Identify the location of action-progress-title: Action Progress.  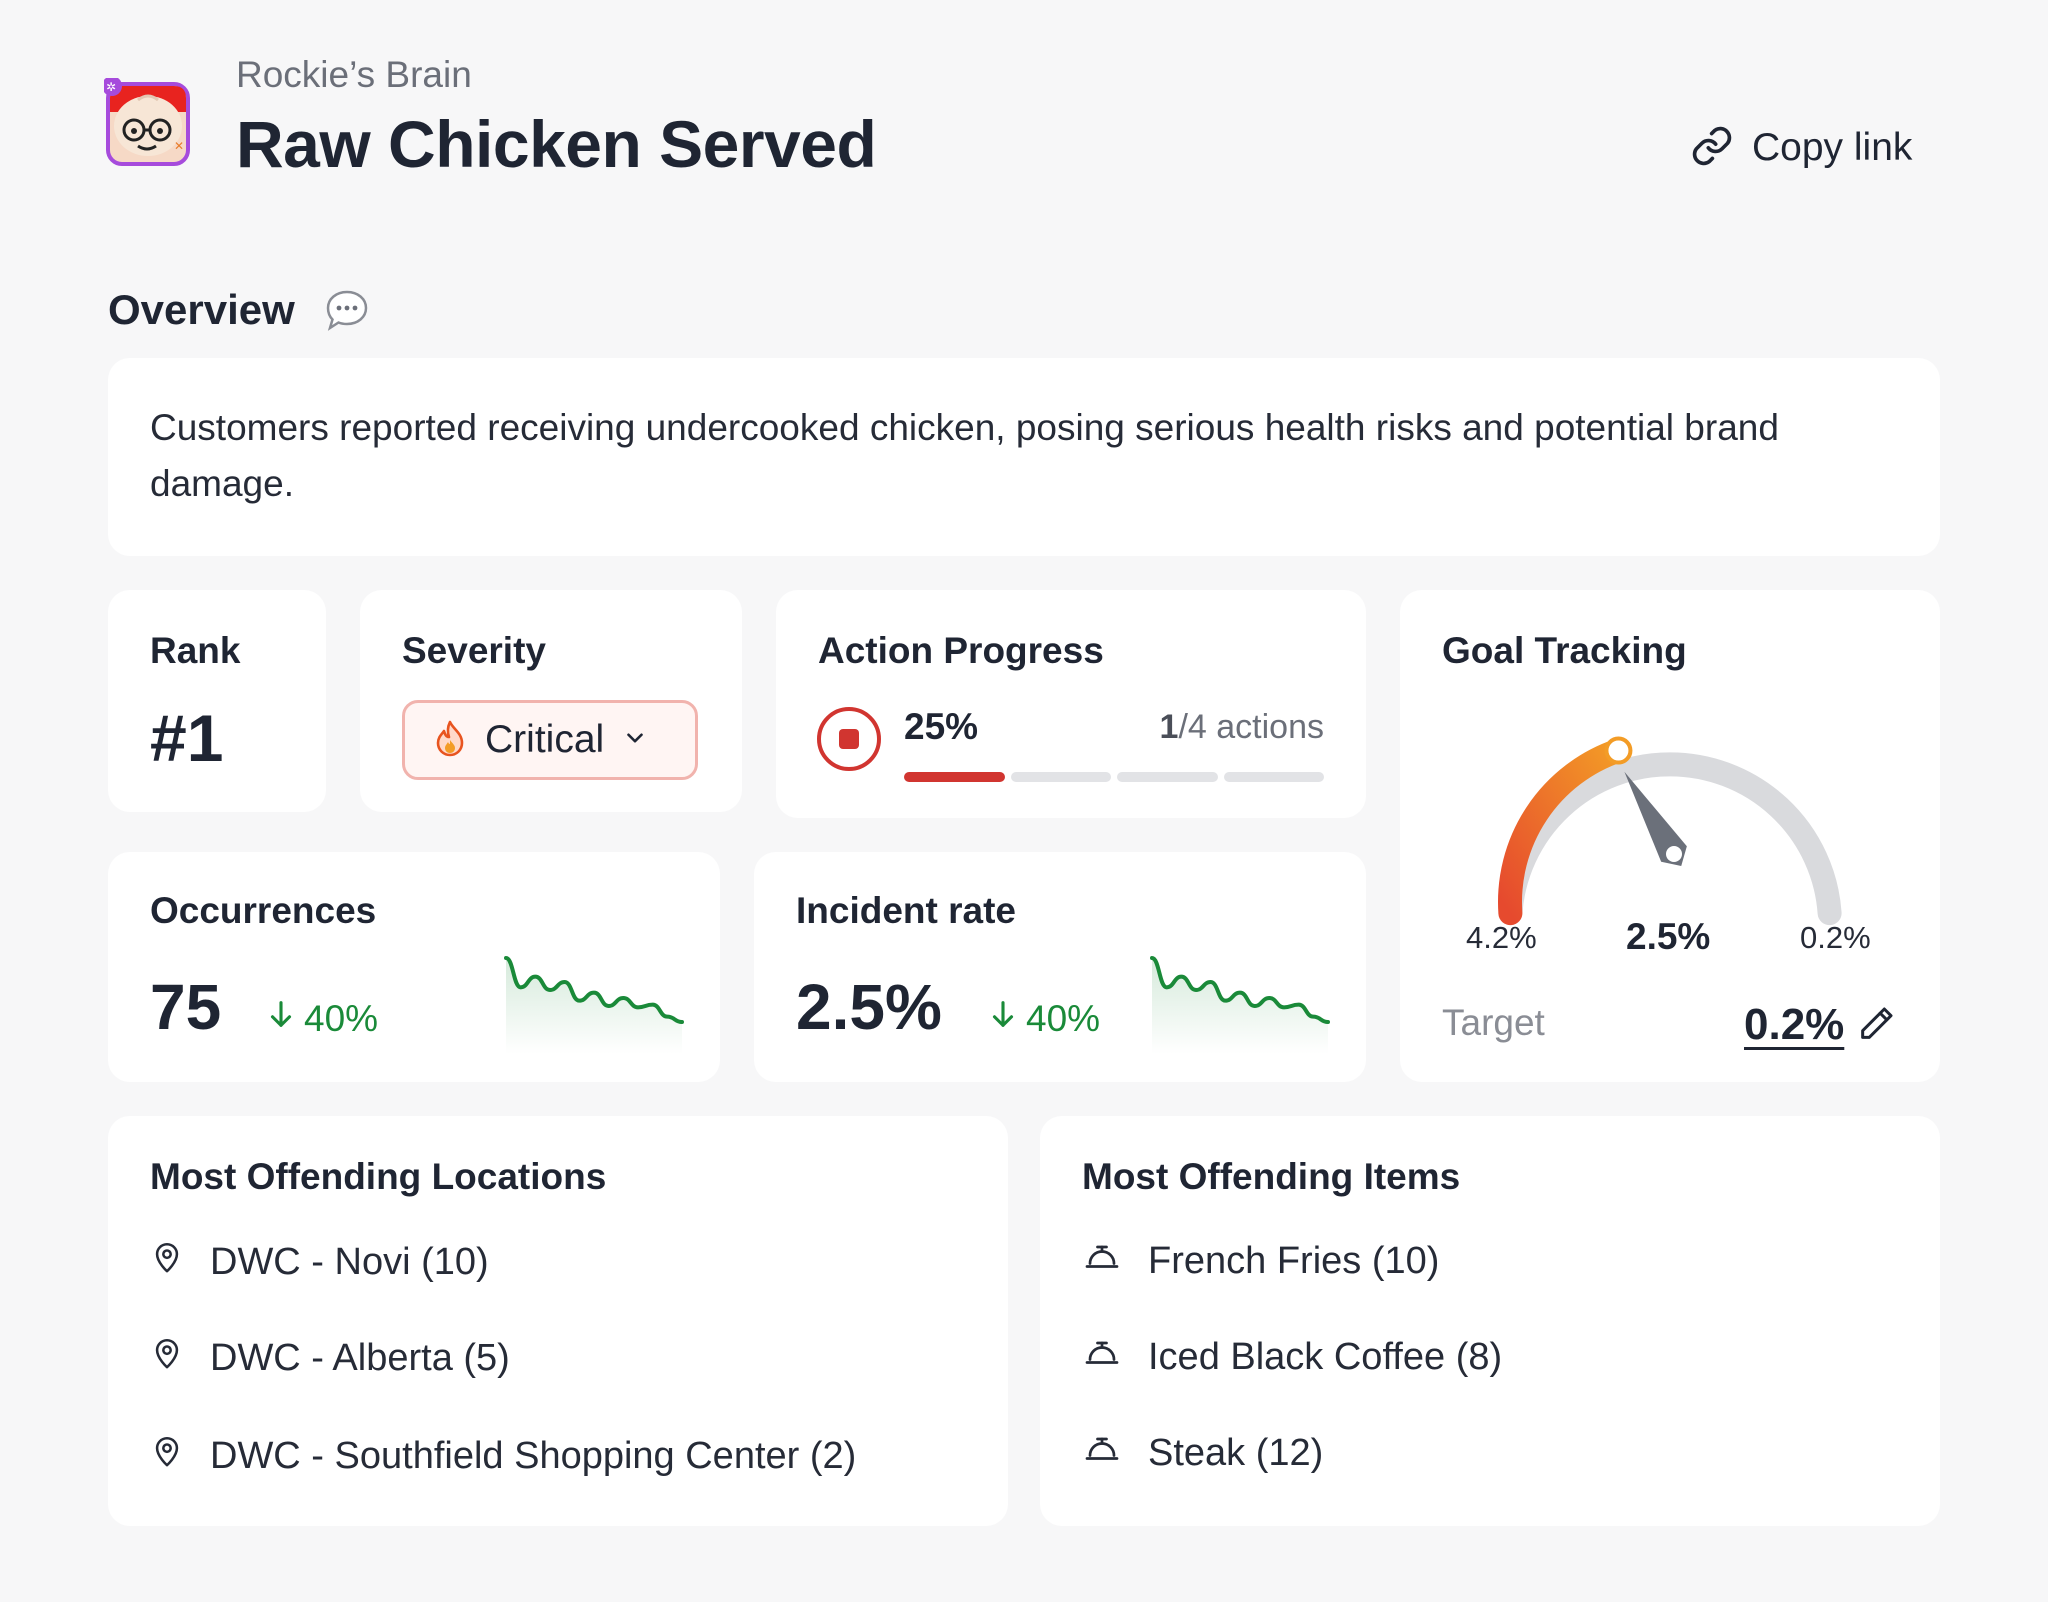
(961, 650).